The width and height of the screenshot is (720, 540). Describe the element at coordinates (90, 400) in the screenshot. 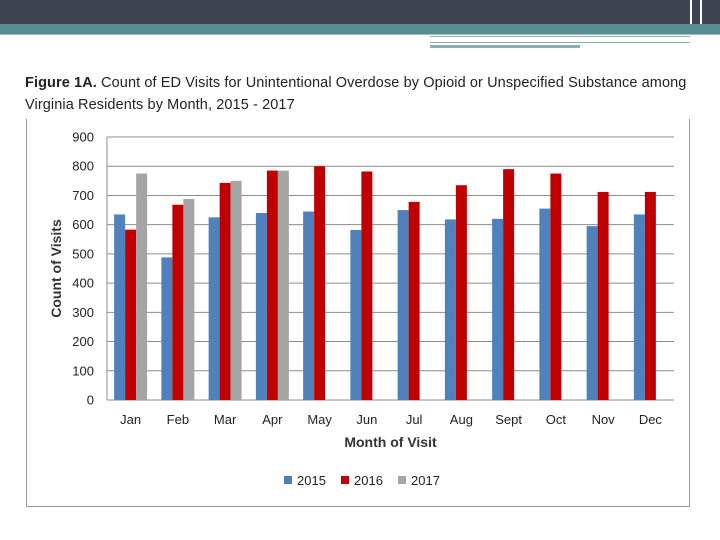

I see `y-tick-label: 0` at that location.